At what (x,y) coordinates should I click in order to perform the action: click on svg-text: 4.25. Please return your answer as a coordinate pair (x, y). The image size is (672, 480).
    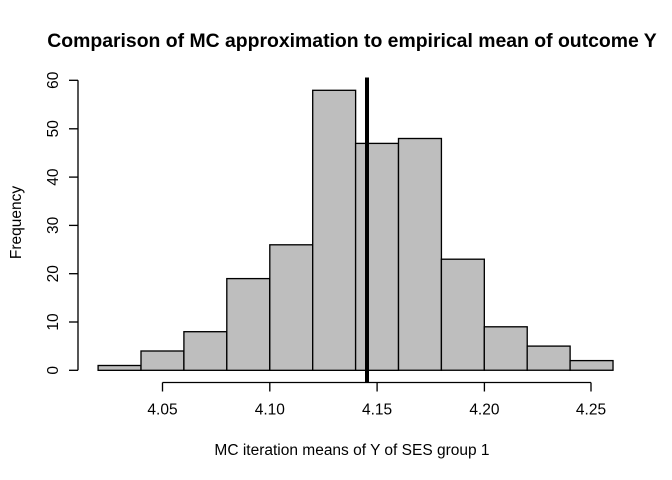
    Looking at the image, I should click on (591, 410).